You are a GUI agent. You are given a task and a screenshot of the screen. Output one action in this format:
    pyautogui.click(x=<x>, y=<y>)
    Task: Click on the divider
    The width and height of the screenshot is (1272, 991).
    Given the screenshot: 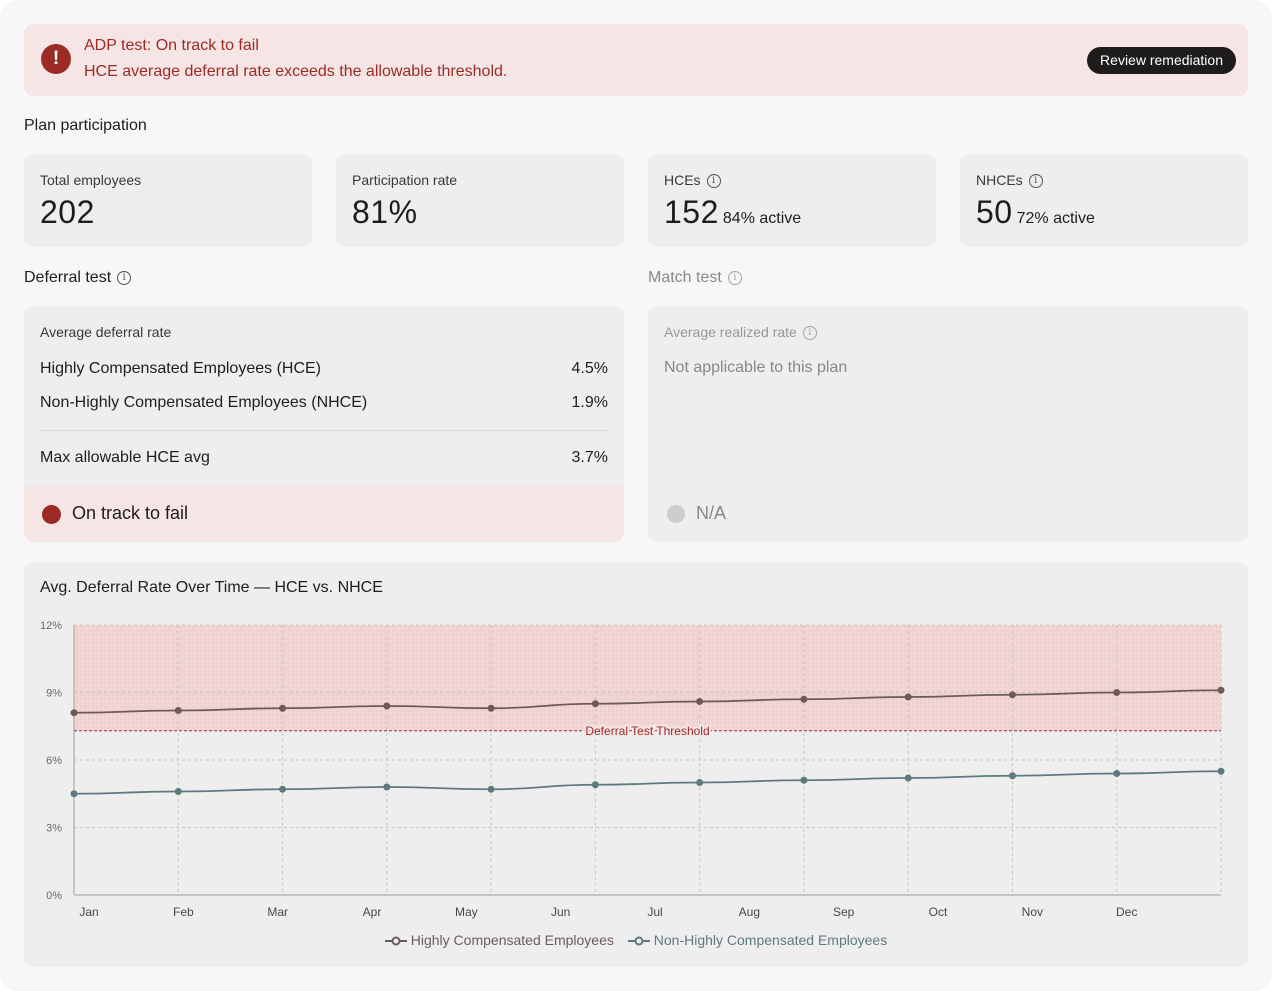 What is the action you would take?
    pyautogui.click(x=324, y=430)
    